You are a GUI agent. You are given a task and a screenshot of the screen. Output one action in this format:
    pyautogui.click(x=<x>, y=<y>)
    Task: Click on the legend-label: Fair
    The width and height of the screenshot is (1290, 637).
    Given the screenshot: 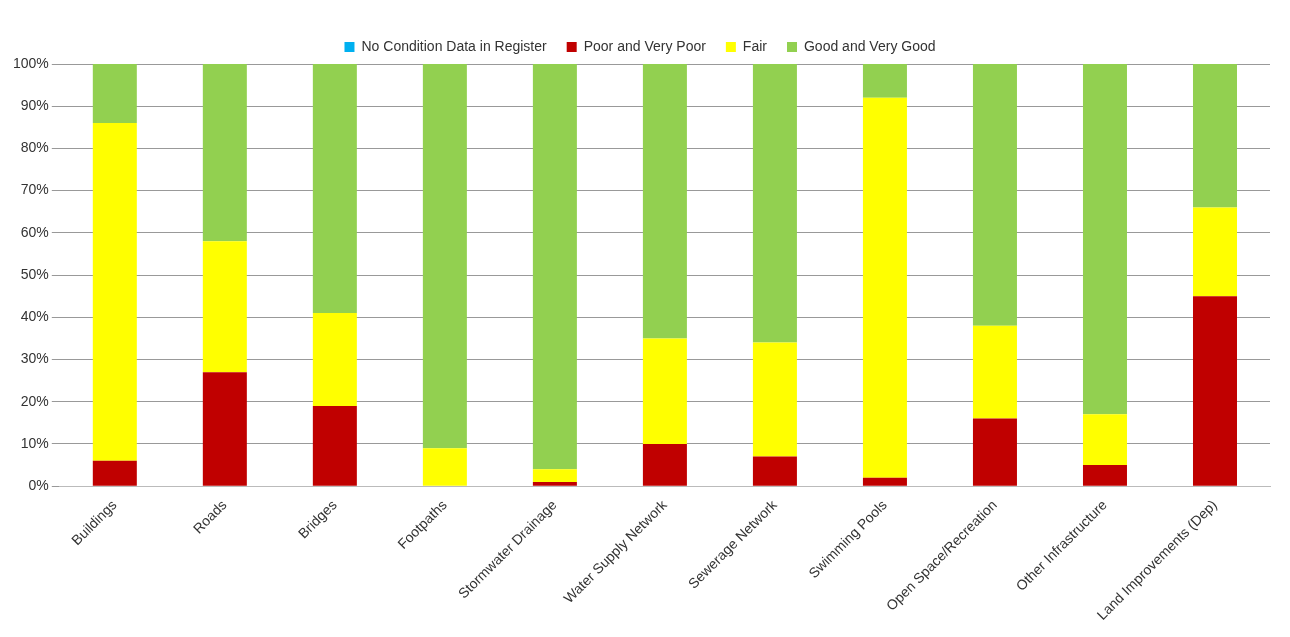 What is the action you would take?
    pyautogui.click(x=755, y=45)
    